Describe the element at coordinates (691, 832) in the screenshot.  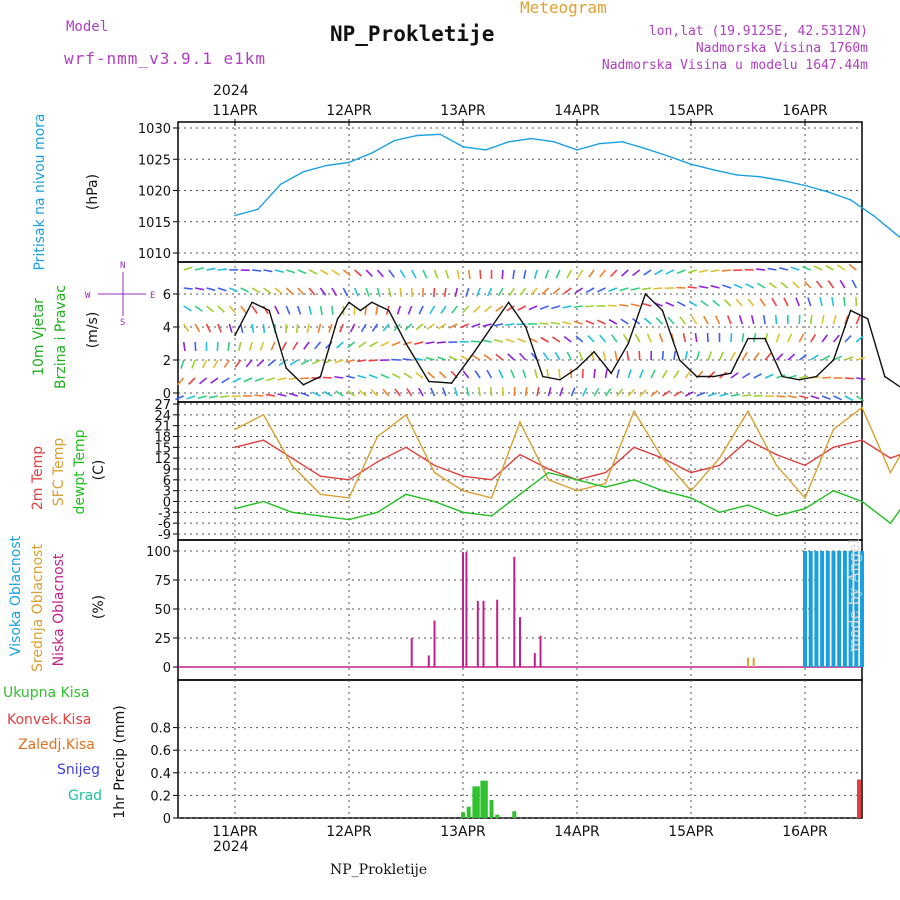
I see `day-label-bottom: 15APR` at that location.